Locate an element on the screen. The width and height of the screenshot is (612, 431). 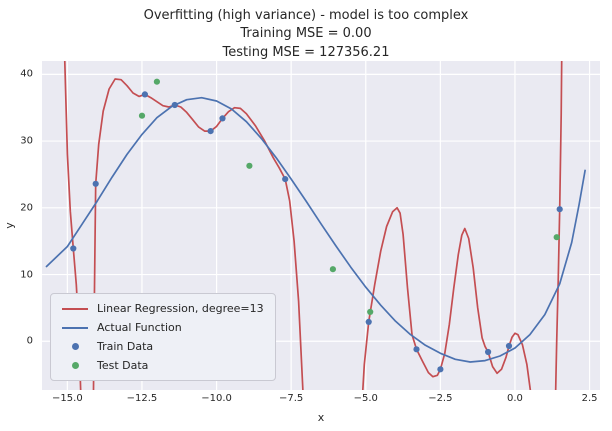
legend-actual-function-label: Actual Function is located at coordinates (139, 327).